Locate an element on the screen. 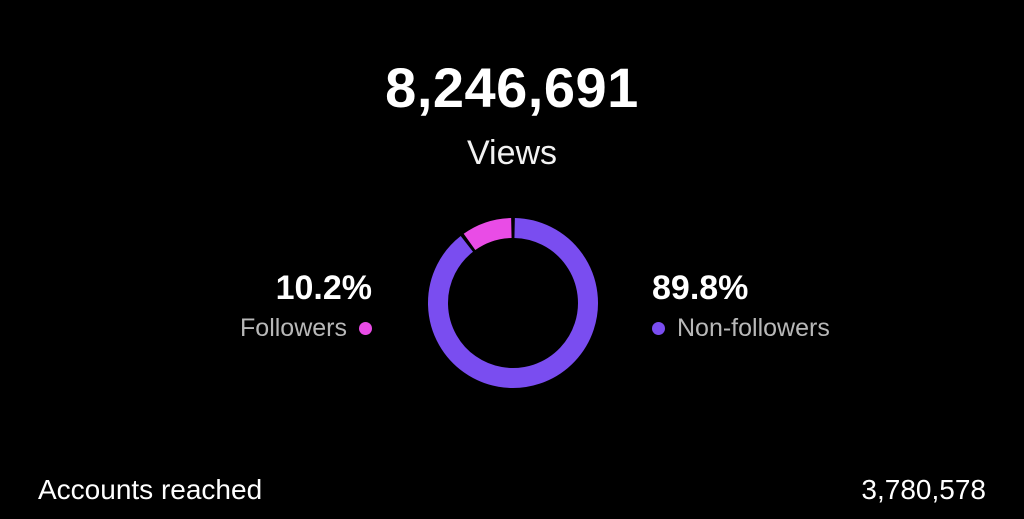 Image resolution: width=1024 pixels, height=519 pixels. donut-segment-followers is located at coordinates (487, 234).